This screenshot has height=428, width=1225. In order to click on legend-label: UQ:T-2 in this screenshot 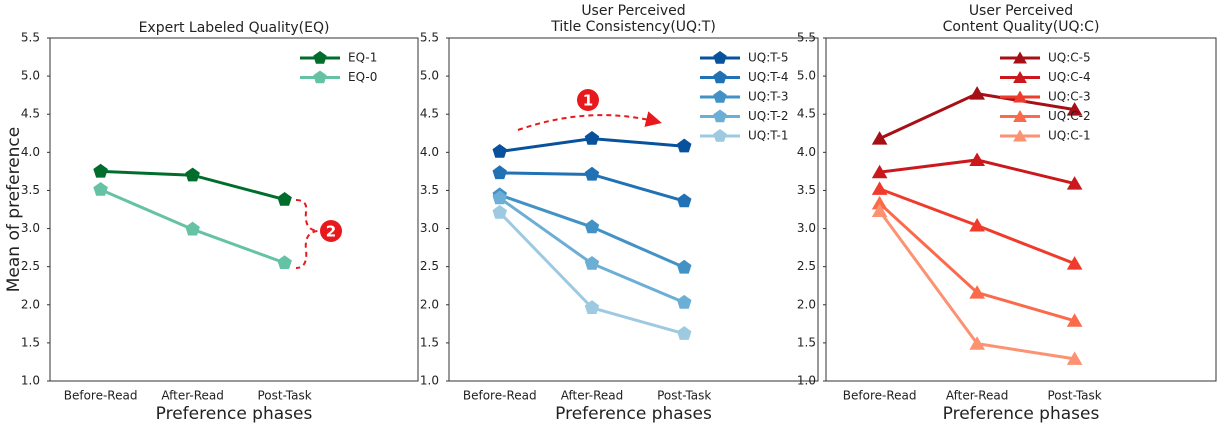, I will do `click(768, 116)`.